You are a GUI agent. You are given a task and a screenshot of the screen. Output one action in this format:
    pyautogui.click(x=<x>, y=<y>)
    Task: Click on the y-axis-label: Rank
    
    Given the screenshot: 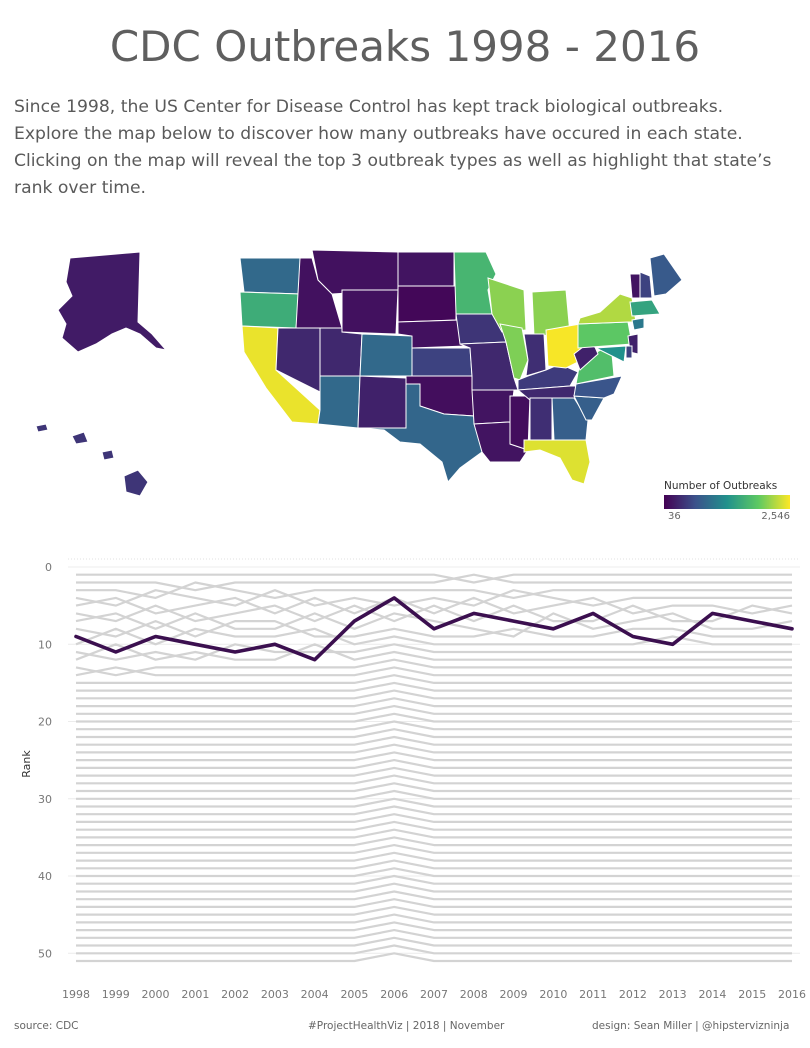 What is the action you would take?
    pyautogui.click(x=26, y=764)
    